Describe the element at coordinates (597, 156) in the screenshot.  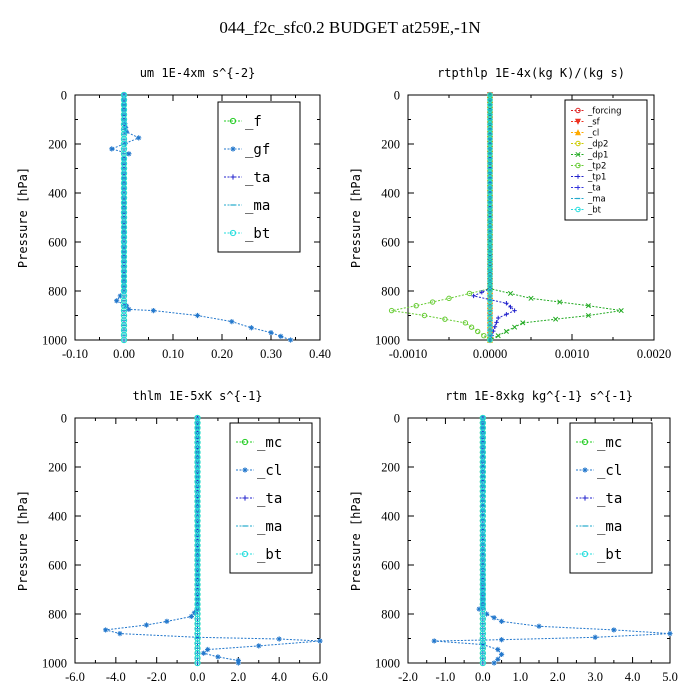
I see `legend-label: _dp1` at that location.